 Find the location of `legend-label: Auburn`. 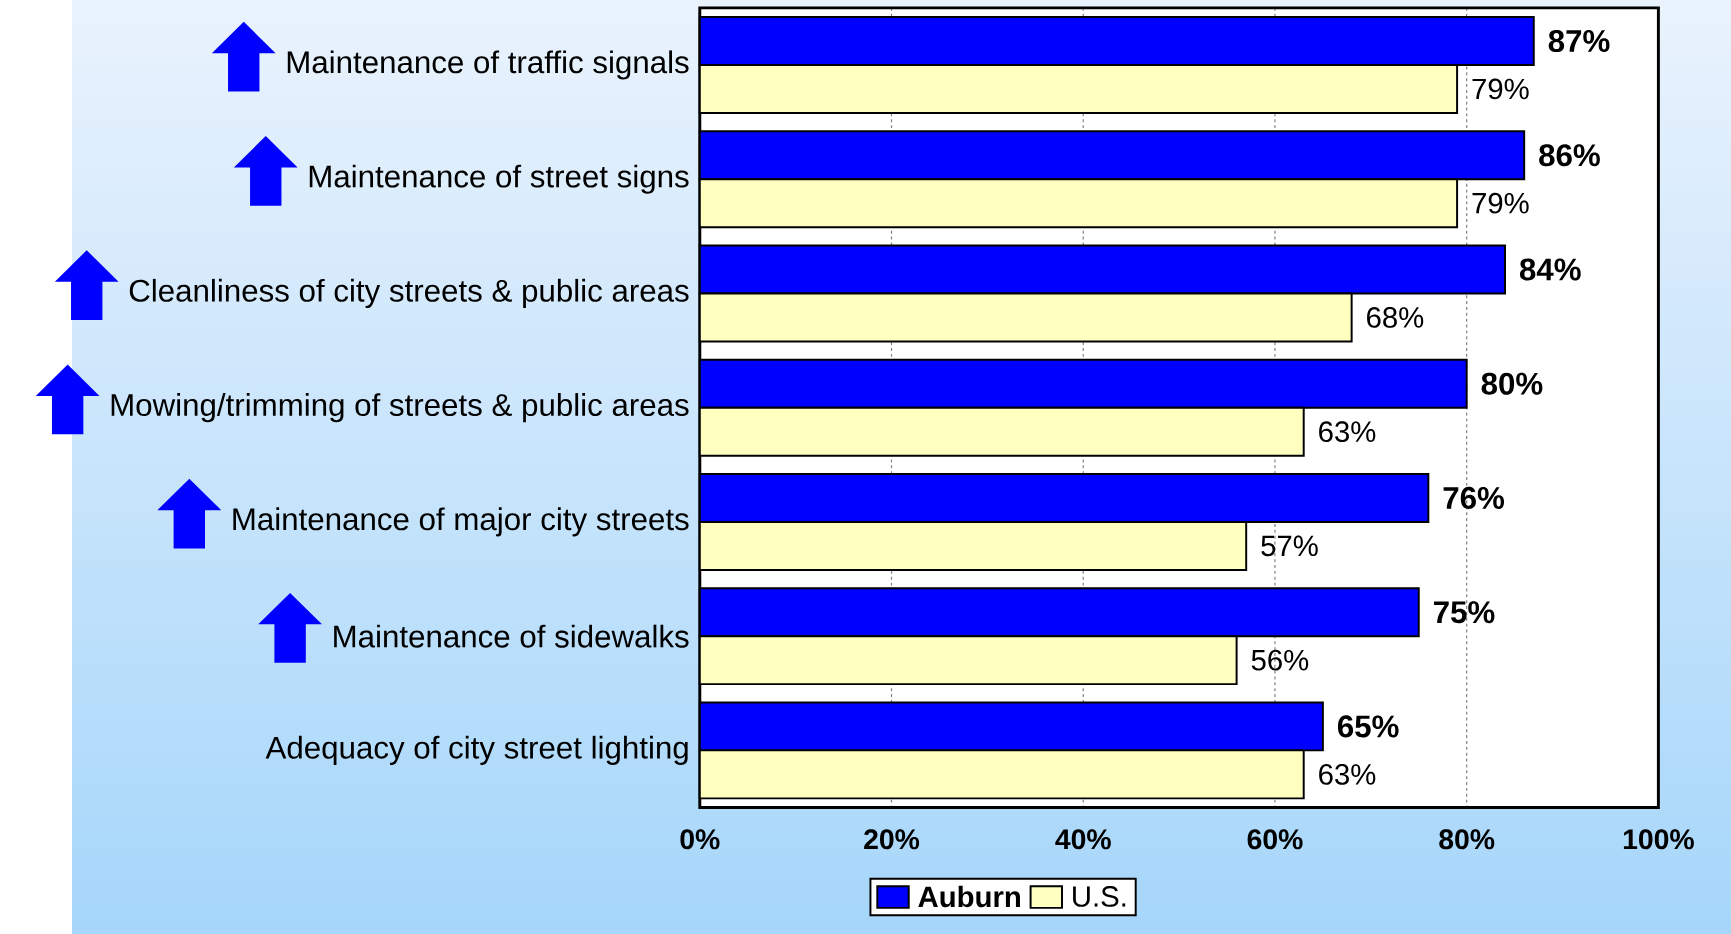

legend-label: Auburn is located at coordinates (969, 896).